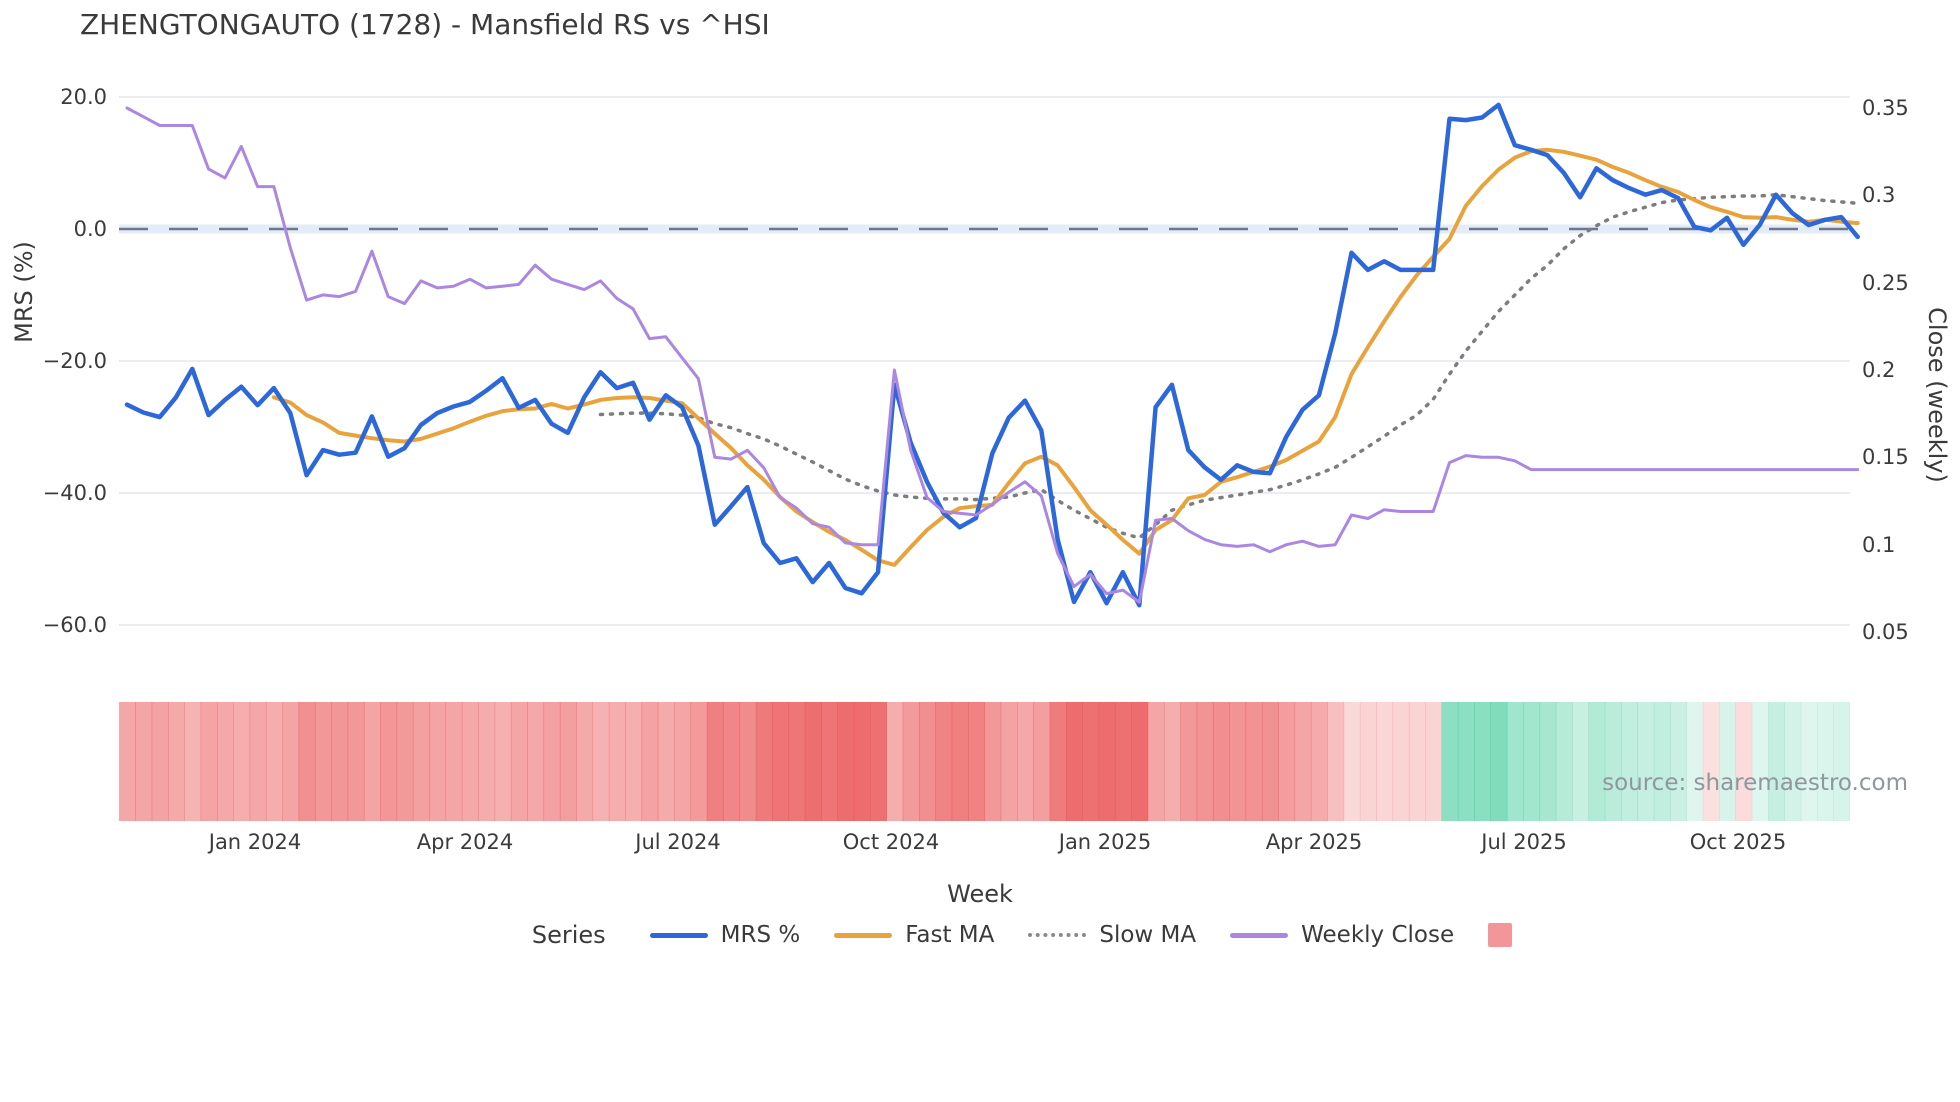  Describe the element at coordinates (950, 935) in the screenshot. I see `legend-item-label: Fast MA` at that location.